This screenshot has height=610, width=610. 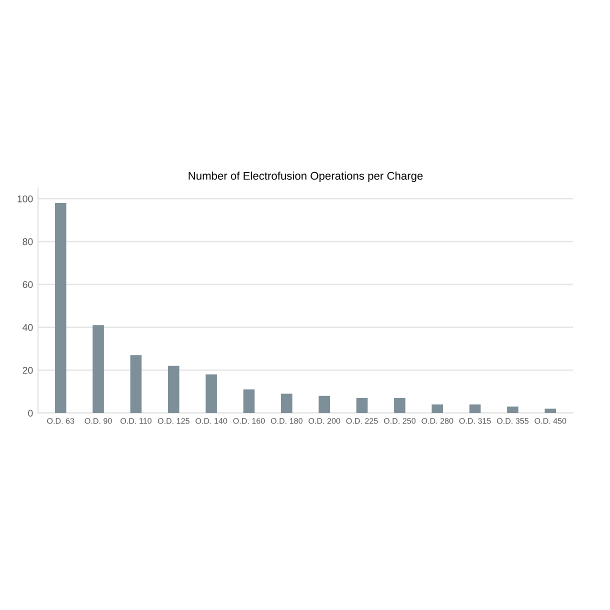 What do you see at coordinates (512, 421) in the screenshot?
I see `x-tick-label: O.D. 355` at bounding box center [512, 421].